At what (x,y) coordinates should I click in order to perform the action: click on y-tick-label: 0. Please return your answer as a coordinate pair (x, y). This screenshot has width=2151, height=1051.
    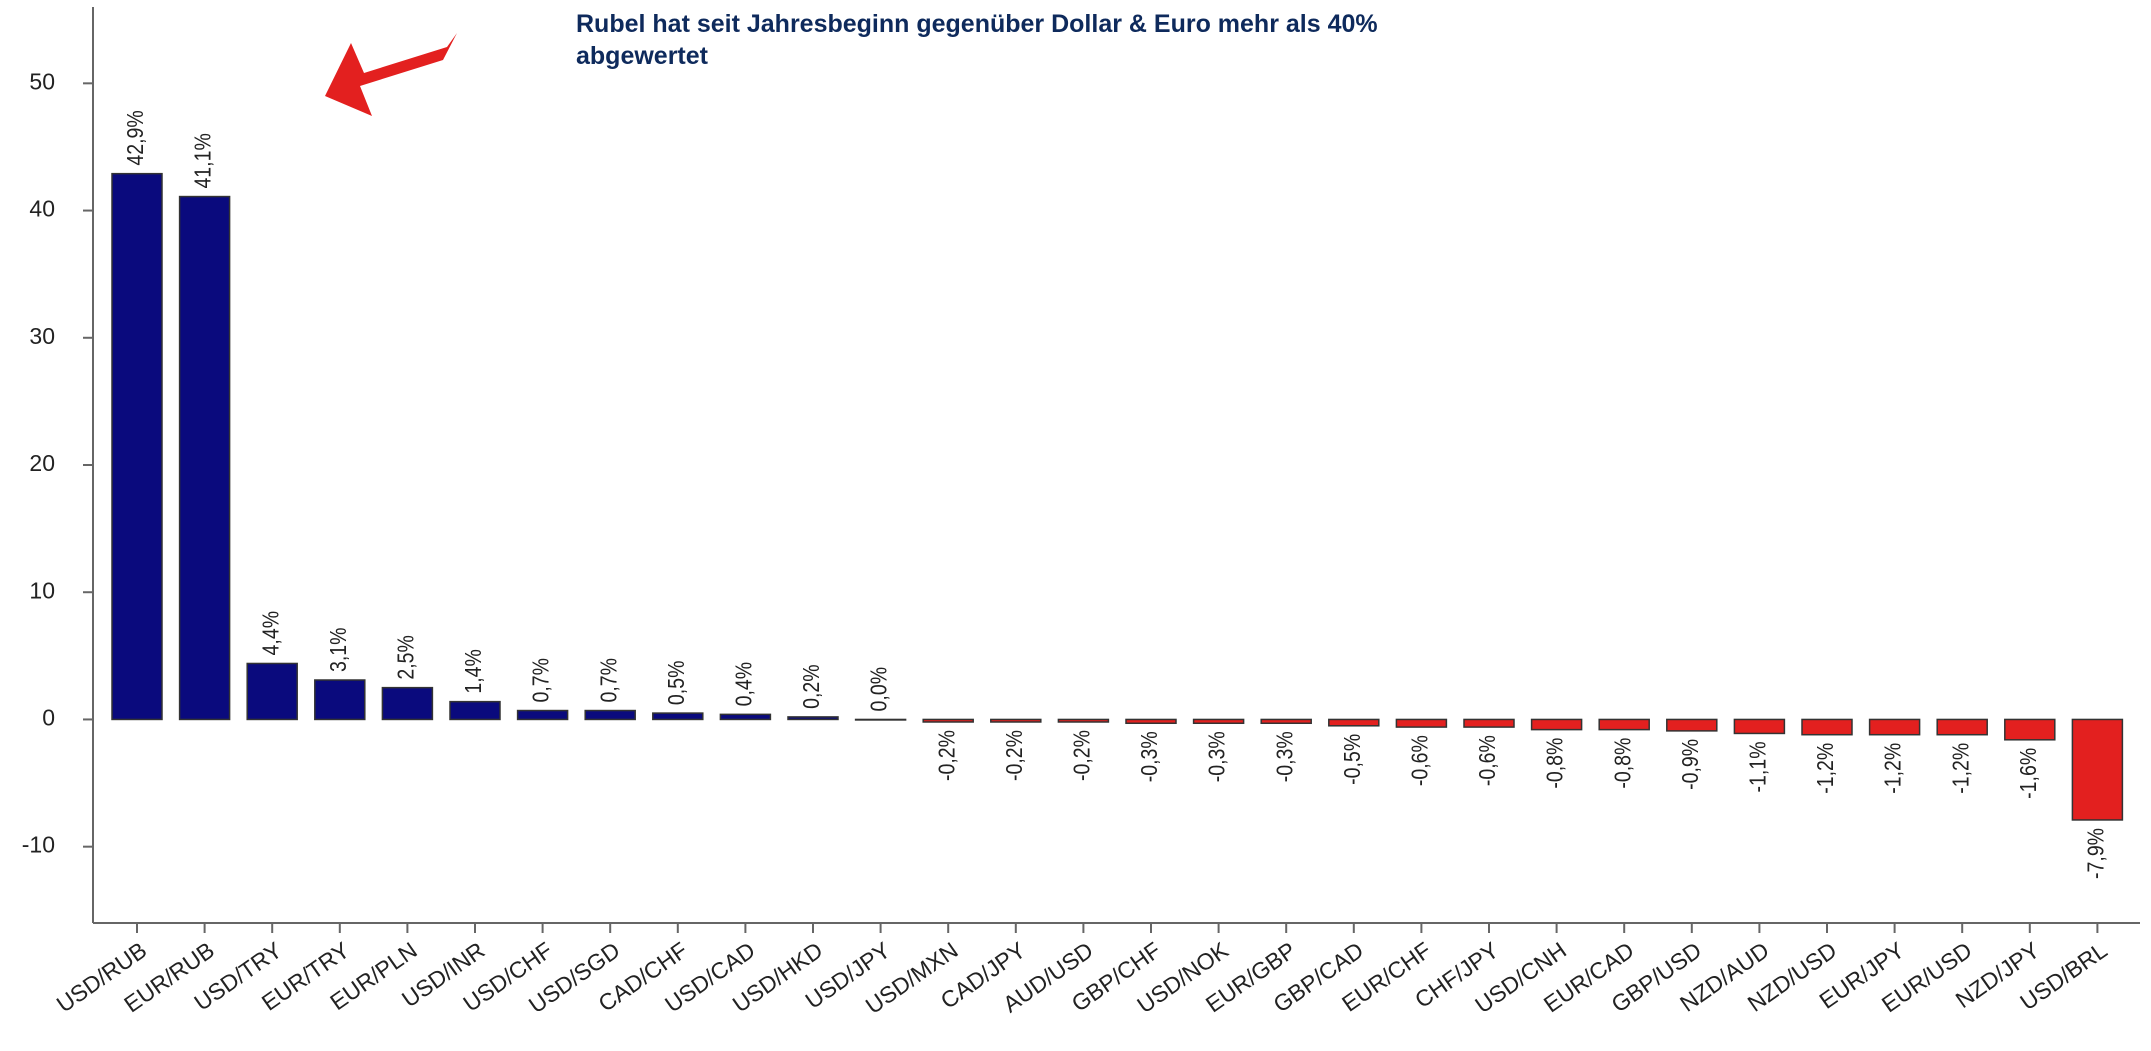
    Looking at the image, I should click on (48, 718).